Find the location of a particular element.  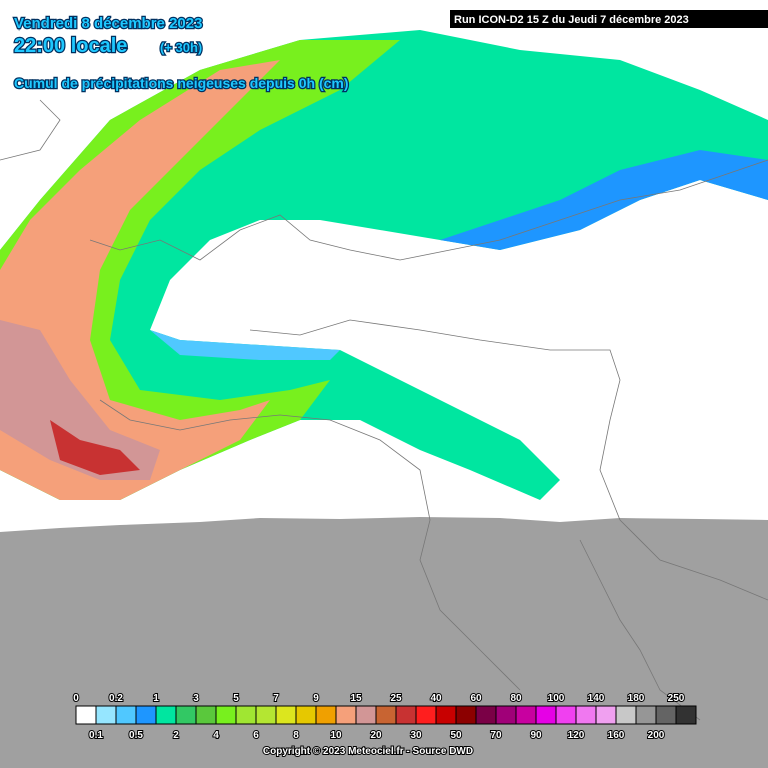

date: Vendredi 8 décembre 2023 is located at coordinates (108, 23).